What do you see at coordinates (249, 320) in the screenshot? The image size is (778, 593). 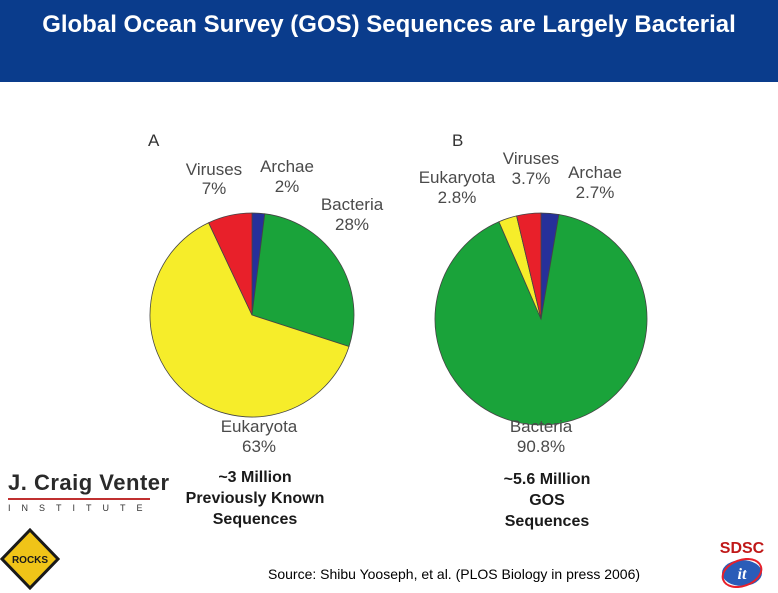 I see `pie-a-slice-eukaryota` at bounding box center [249, 320].